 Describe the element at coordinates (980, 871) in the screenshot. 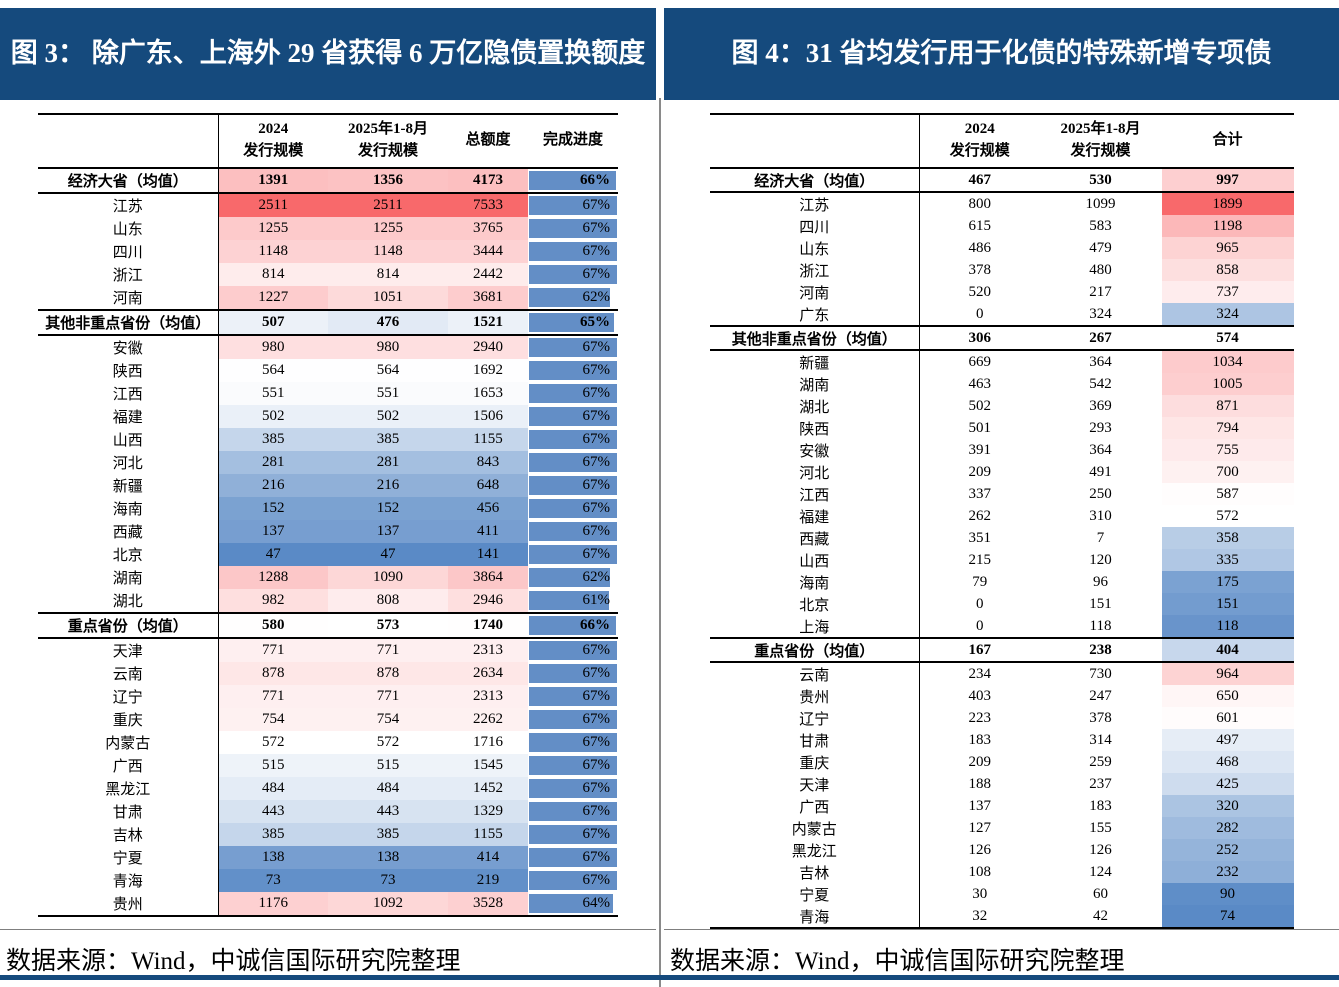

I see `value-cell: 108` at that location.